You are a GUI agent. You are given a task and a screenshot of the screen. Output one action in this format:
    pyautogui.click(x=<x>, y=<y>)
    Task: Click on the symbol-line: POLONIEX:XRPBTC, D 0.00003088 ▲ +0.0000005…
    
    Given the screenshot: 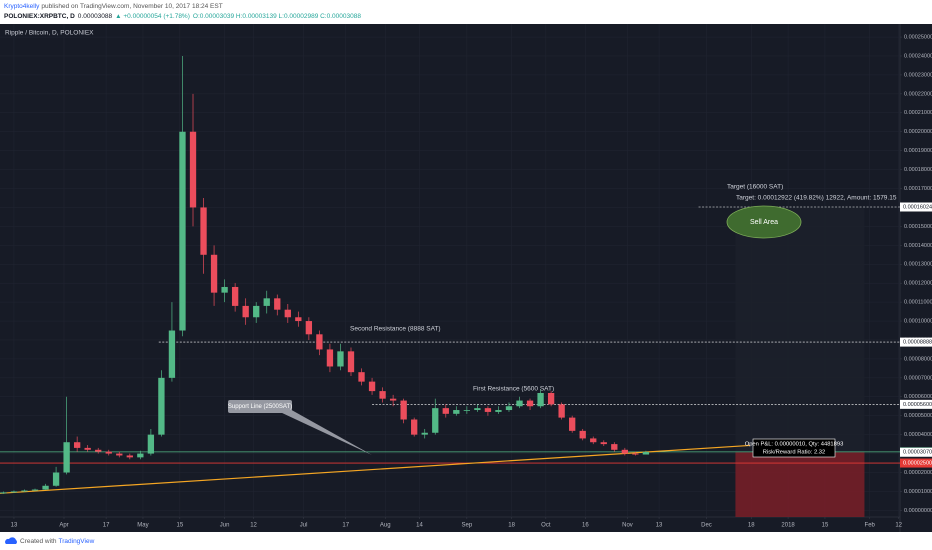 What is the action you would take?
    pyautogui.click(x=182, y=16)
    